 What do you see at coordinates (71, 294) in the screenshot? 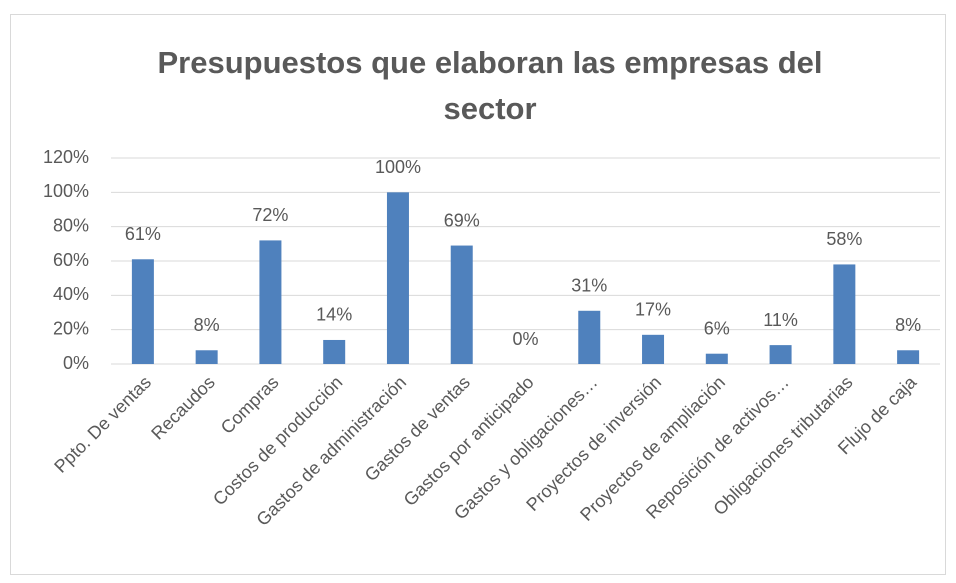
I see `y-tick-label: 40%` at bounding box center [71, 294].